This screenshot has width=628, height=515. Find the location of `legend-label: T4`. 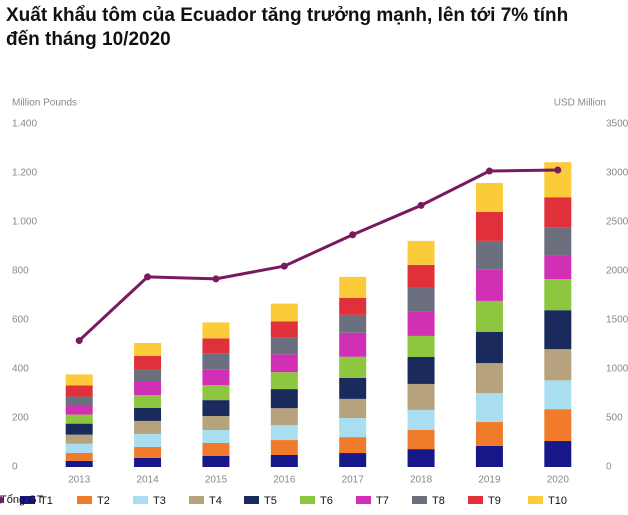

legend-label: T4 is located at coordinates (215, 501).